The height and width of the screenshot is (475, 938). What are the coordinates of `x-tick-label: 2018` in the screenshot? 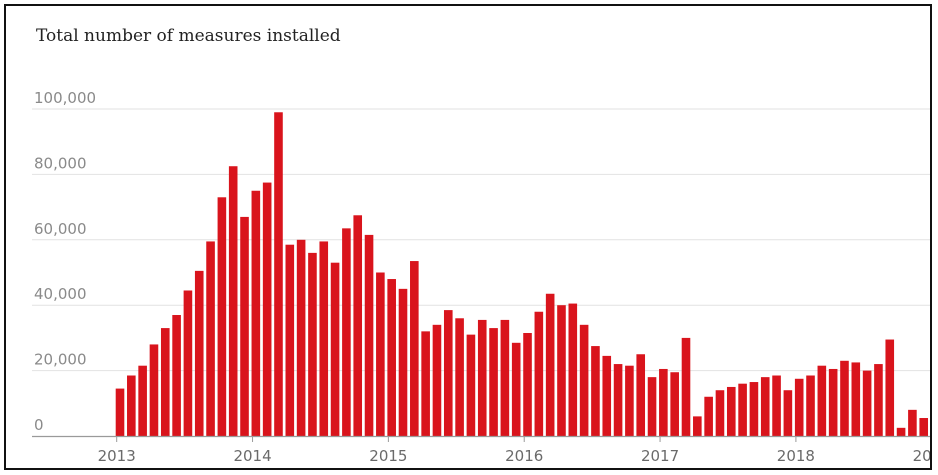 It's located at (796, 456).